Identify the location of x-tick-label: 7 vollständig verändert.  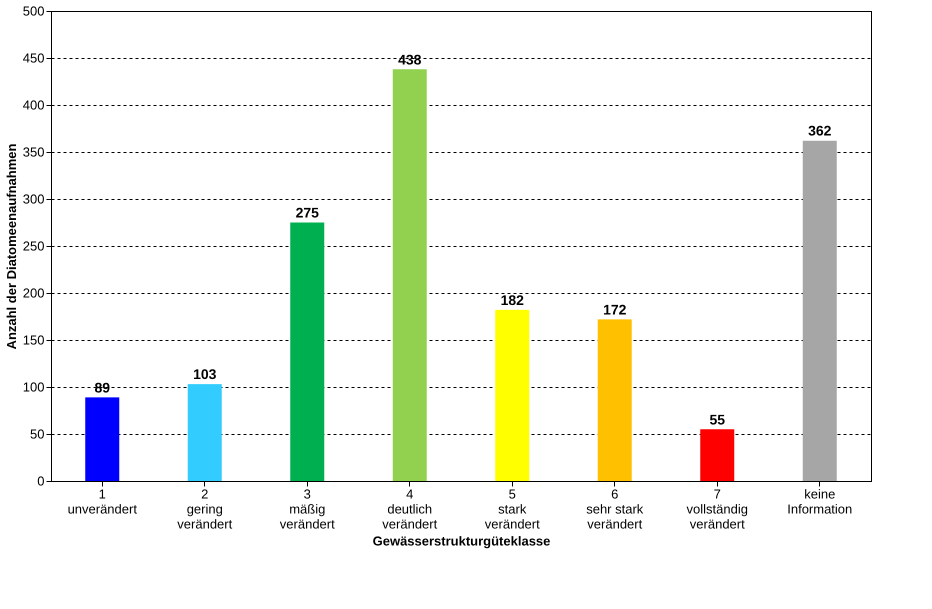
(717, 509).